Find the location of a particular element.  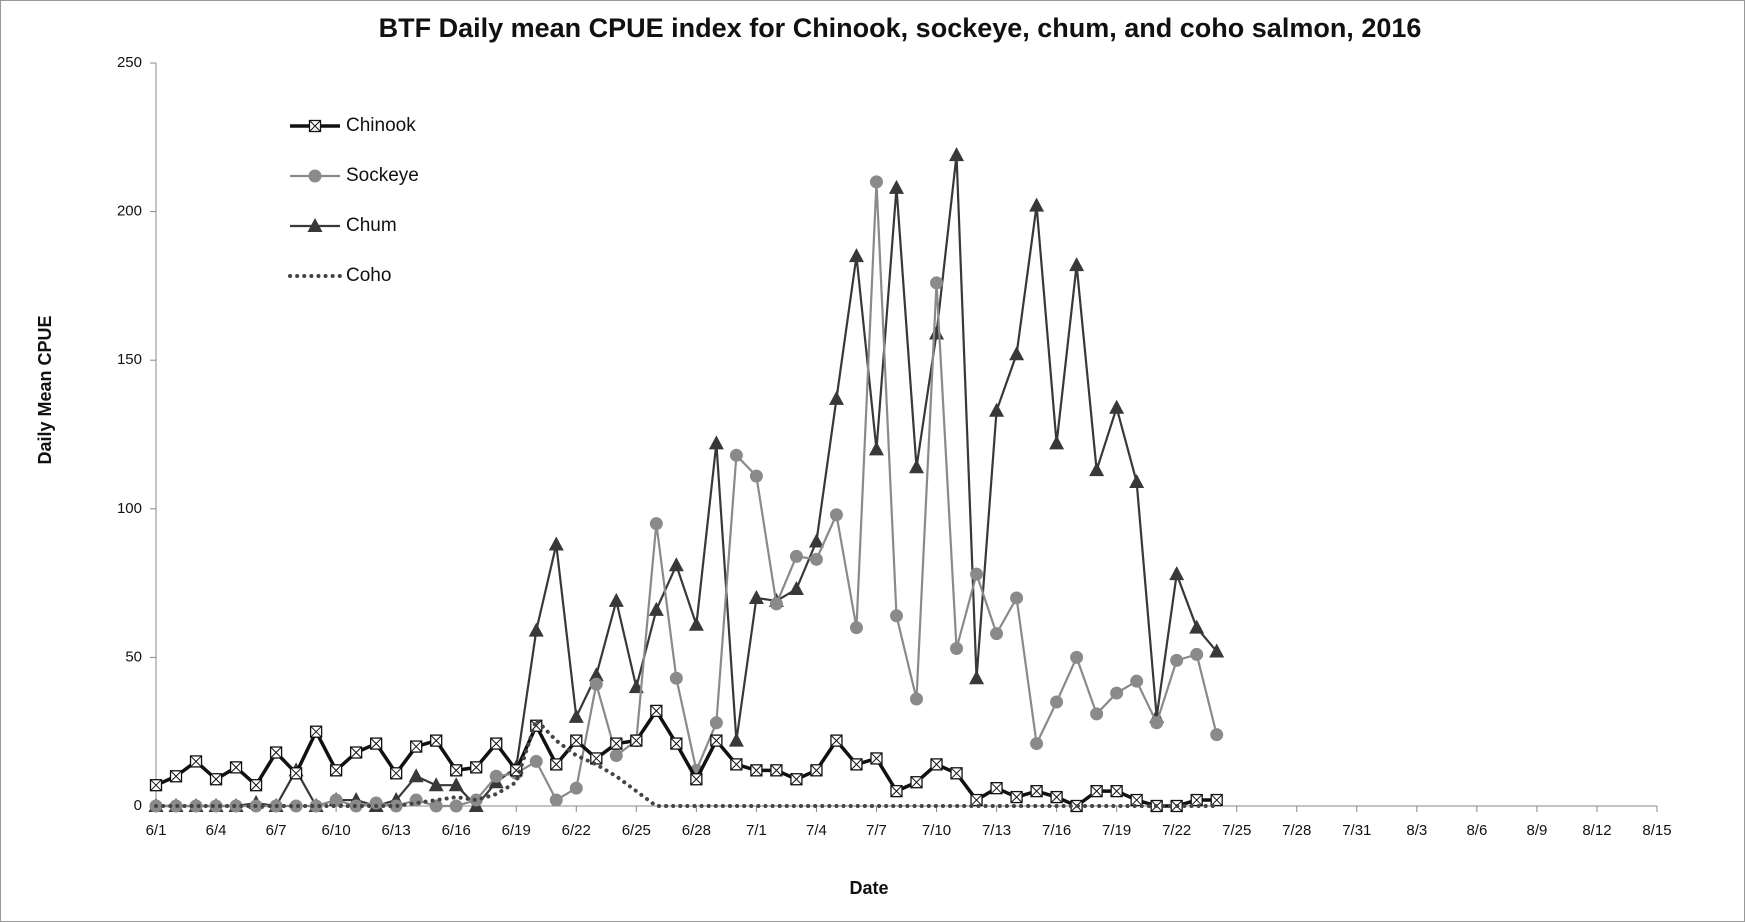

x-tick-label: 7/7 is located at coordinates (876, 830).